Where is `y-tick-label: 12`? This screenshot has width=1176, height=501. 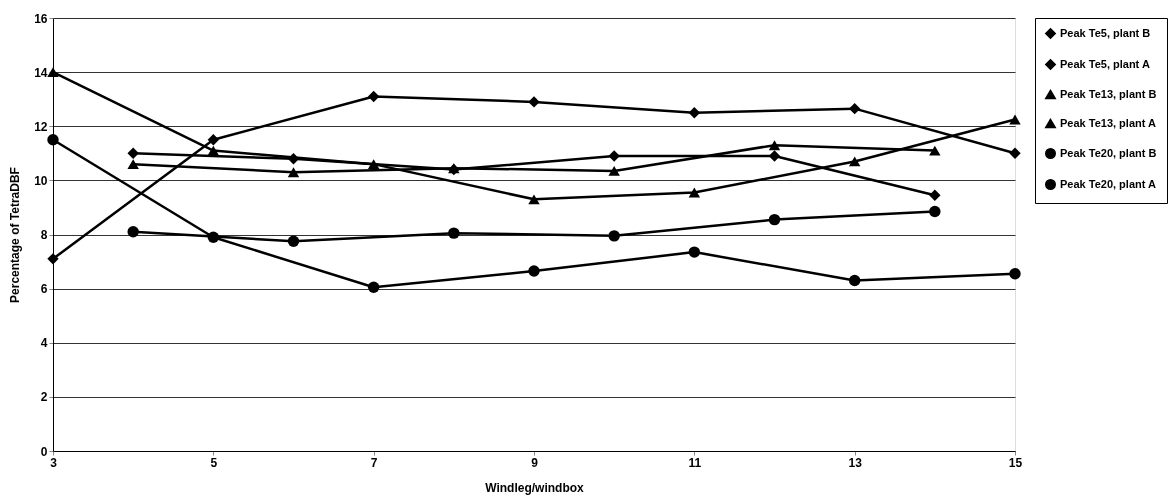 y-tick-label: 12 is located at coordinates (41, 126).